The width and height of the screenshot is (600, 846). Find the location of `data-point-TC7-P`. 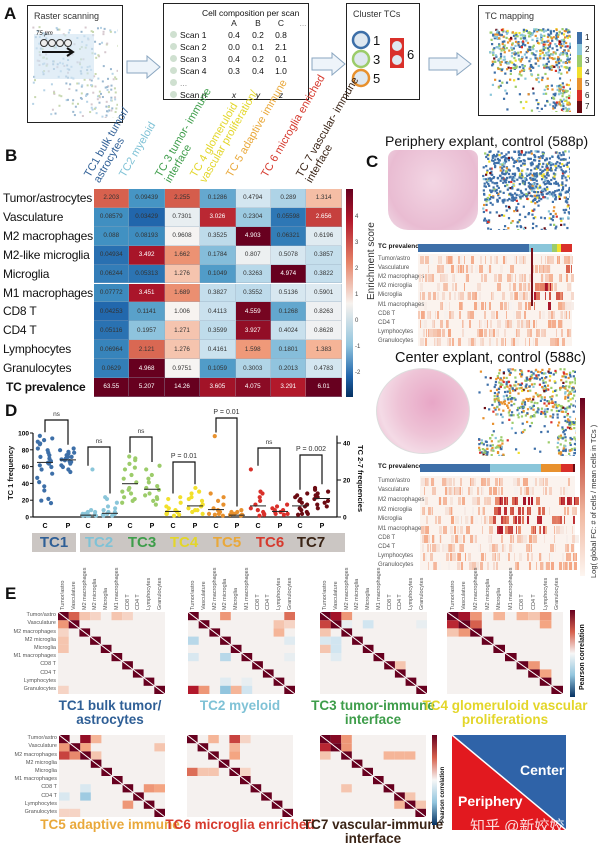

data-point-TC7-P is located at coordinates (327, 506).